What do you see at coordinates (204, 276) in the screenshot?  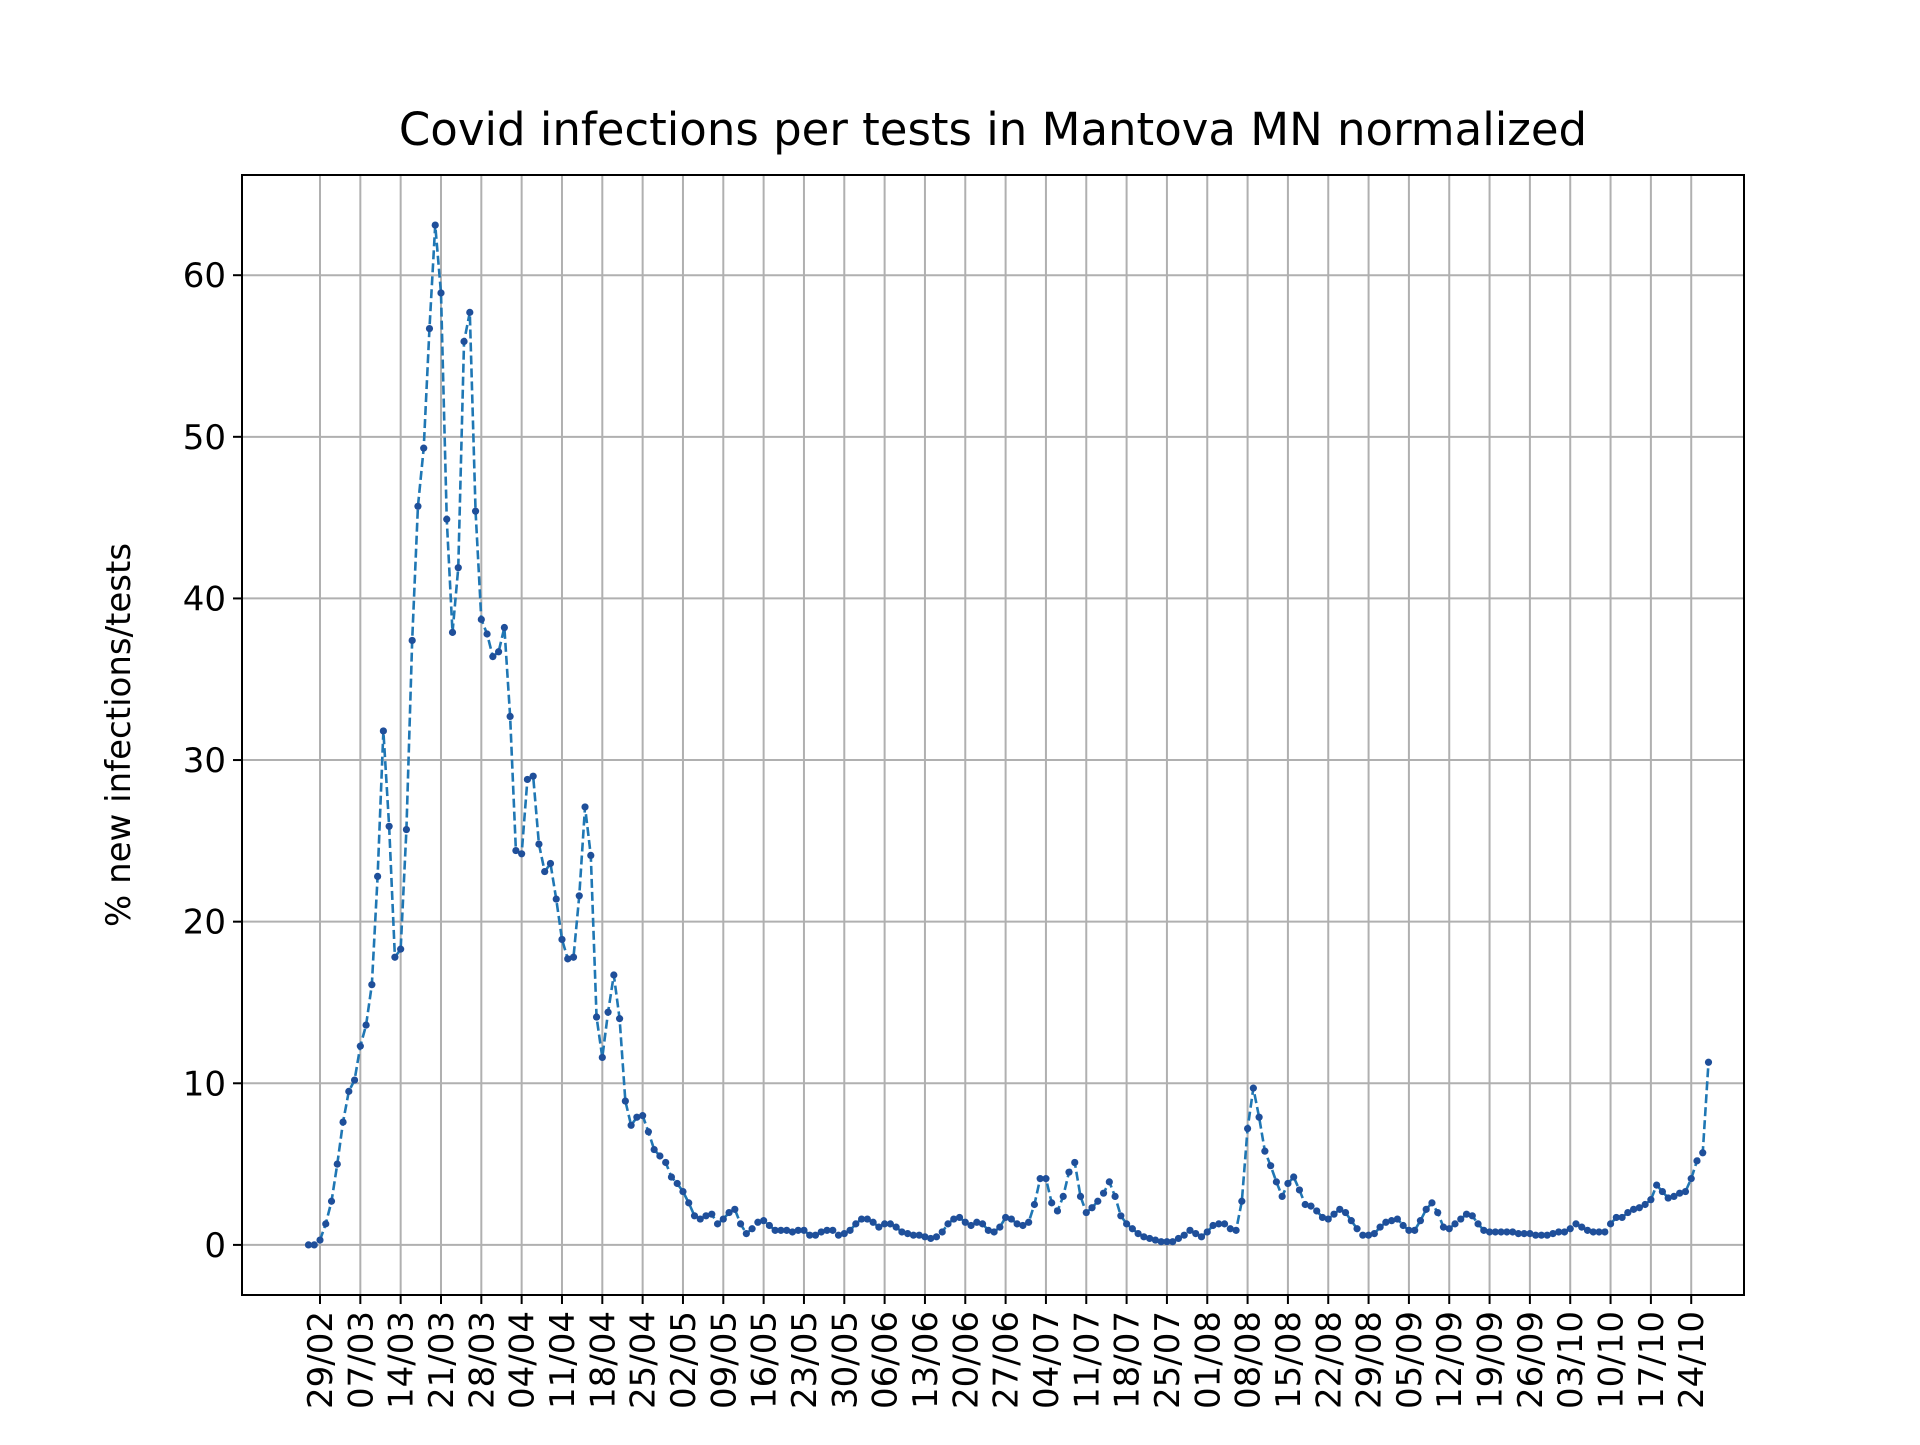 I see `y-tick-label: 60` at bounding box center [204, 276].